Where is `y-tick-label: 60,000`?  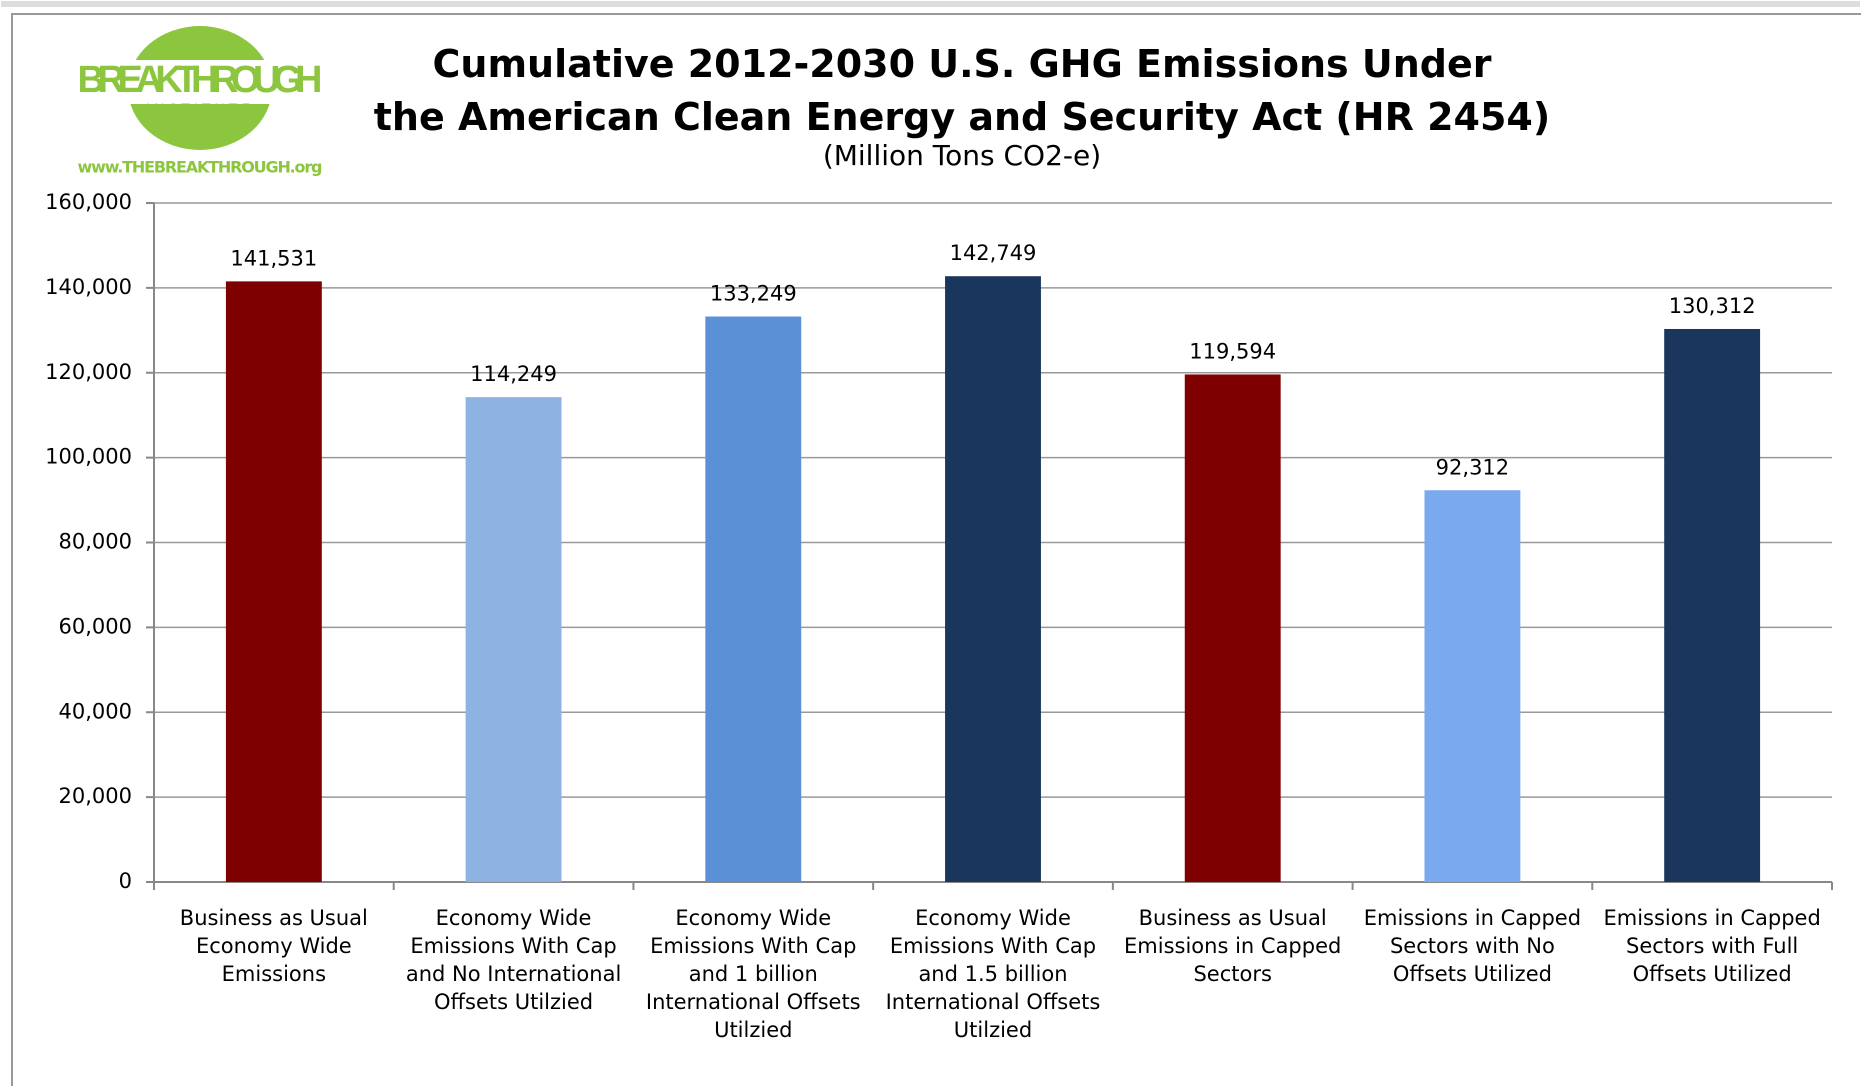 y-tick-label: 60,000 is located at coordinates (95, 626).